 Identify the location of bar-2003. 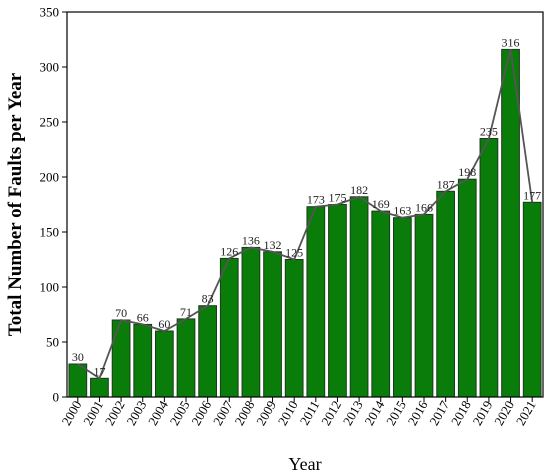
(143, 360).